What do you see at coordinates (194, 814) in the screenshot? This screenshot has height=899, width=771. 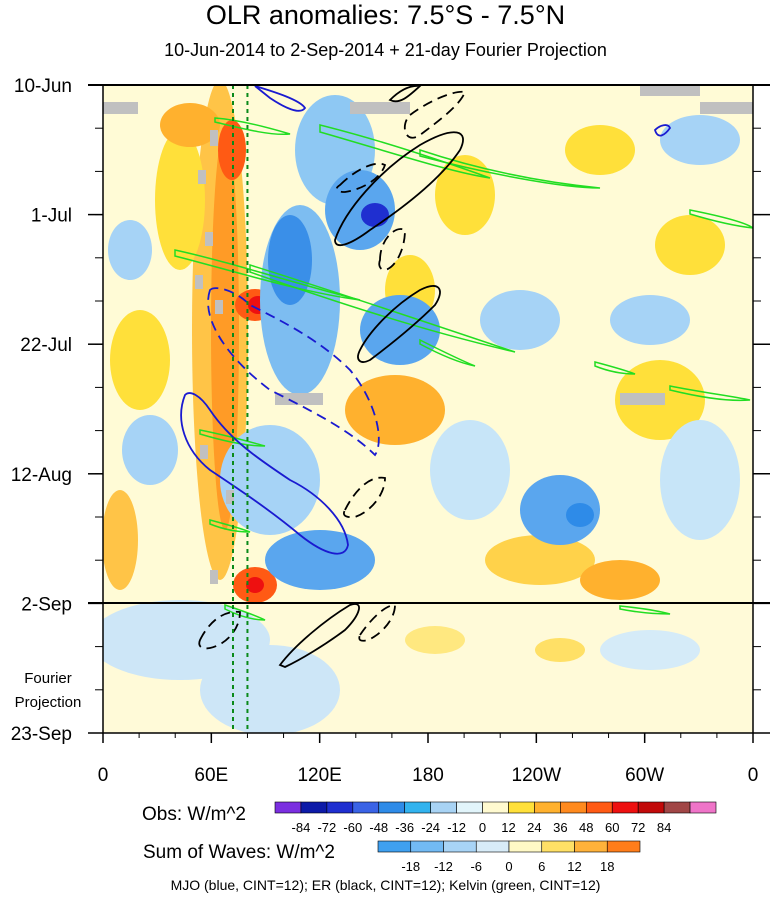 I see `obs-colorbar-label: Obs: W/m^2` at bounding box center [194, 814].